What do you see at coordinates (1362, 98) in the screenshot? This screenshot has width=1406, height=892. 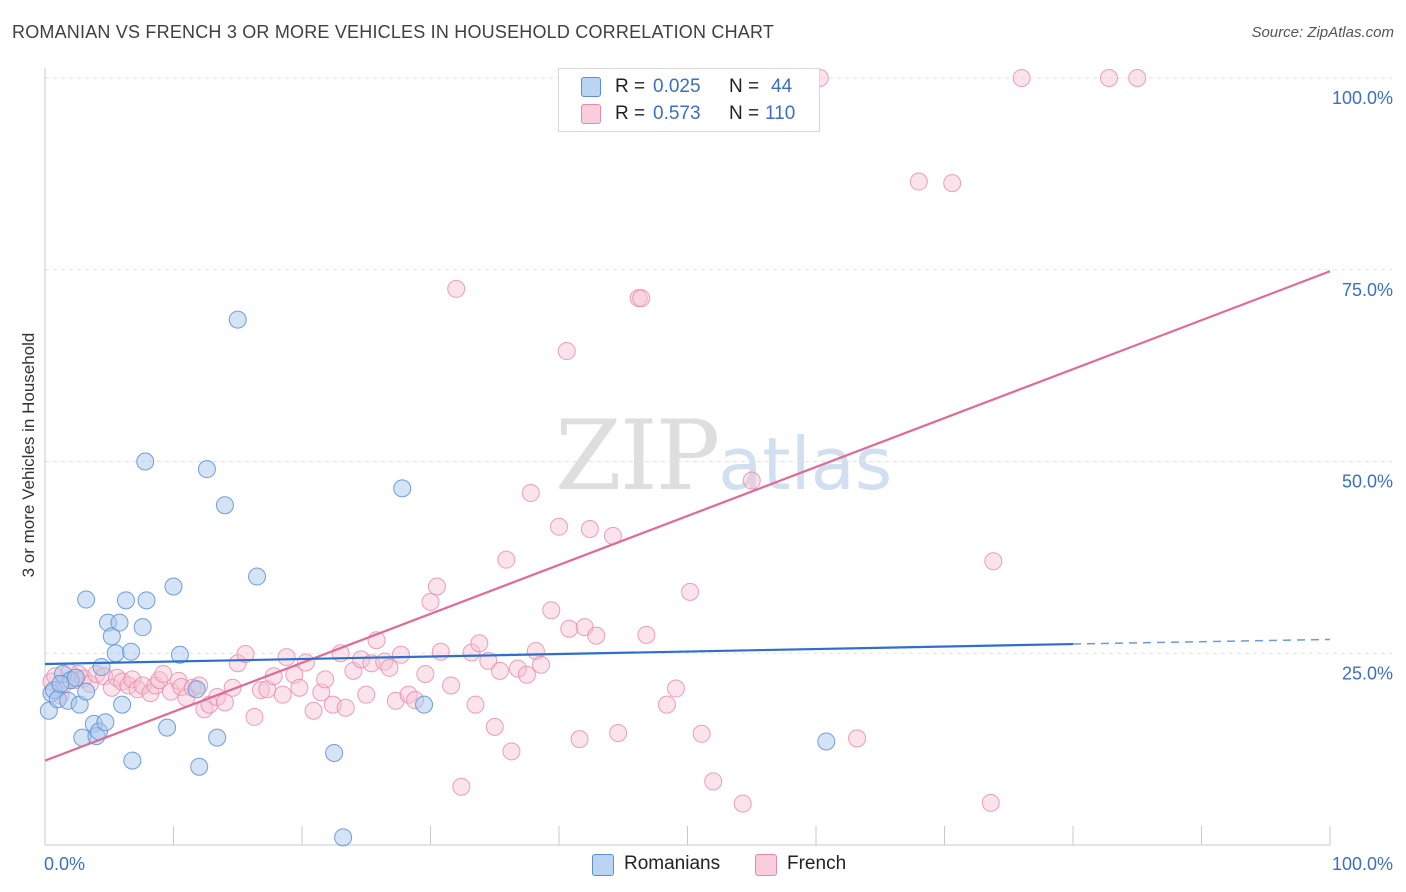 I see `y-tick-label: 100.0%` at bounding box center [1362, 98].